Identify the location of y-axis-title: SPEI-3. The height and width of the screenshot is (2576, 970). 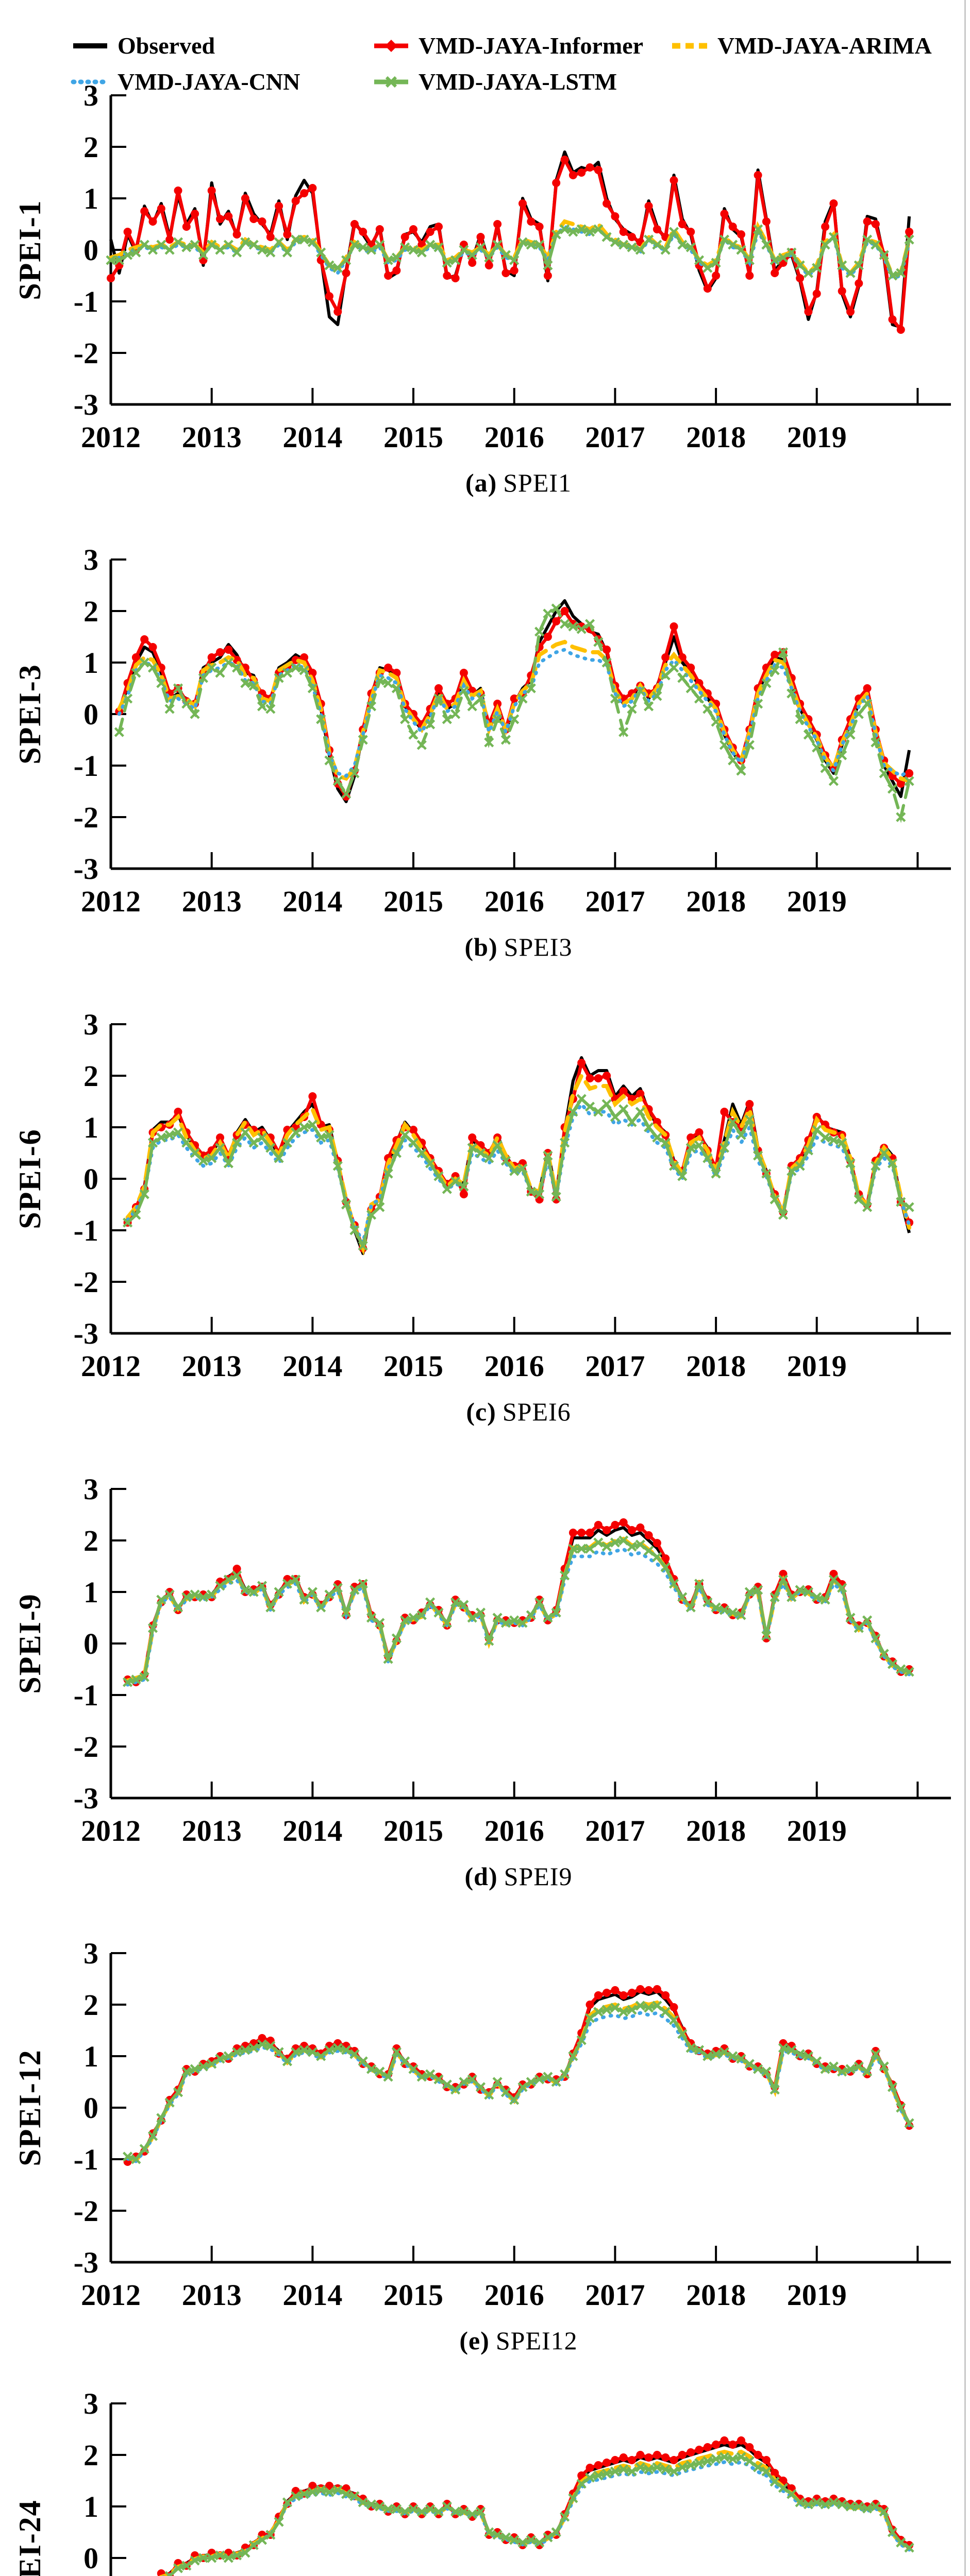
(30, 714).